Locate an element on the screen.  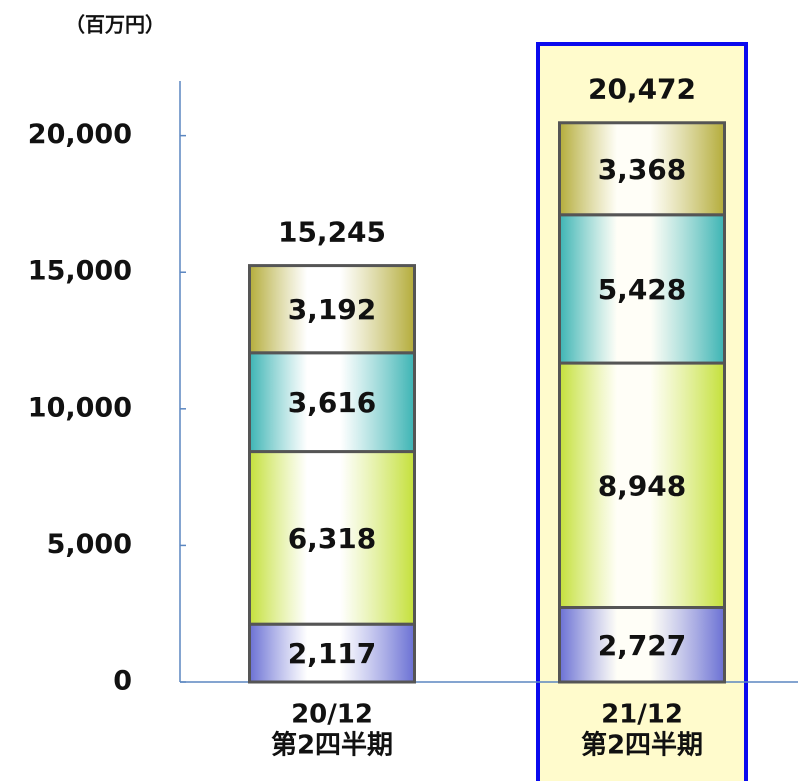
data-label: 3,368 is located at coordinates (642, 169).